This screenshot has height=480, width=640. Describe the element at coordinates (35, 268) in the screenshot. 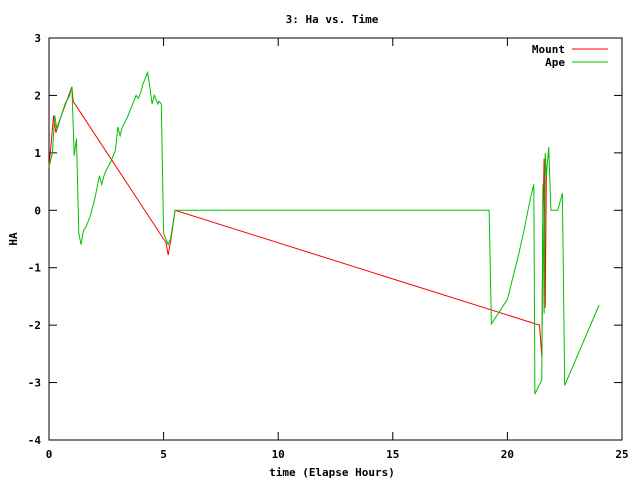

I see `y-tick-label: -1` at that location.